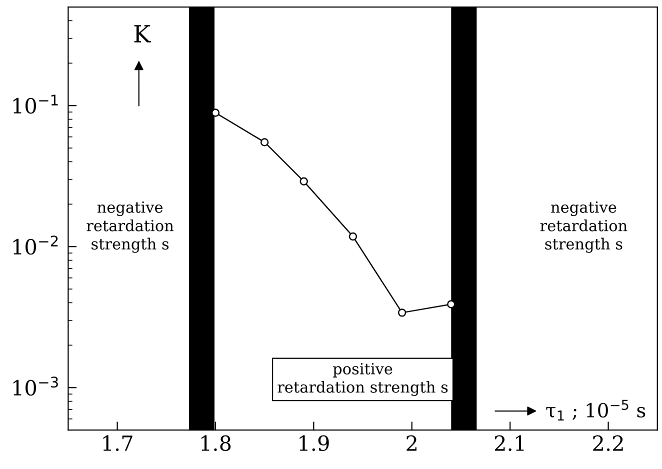  I want to click on x-tick-label: 1.9, so click(314, 443).